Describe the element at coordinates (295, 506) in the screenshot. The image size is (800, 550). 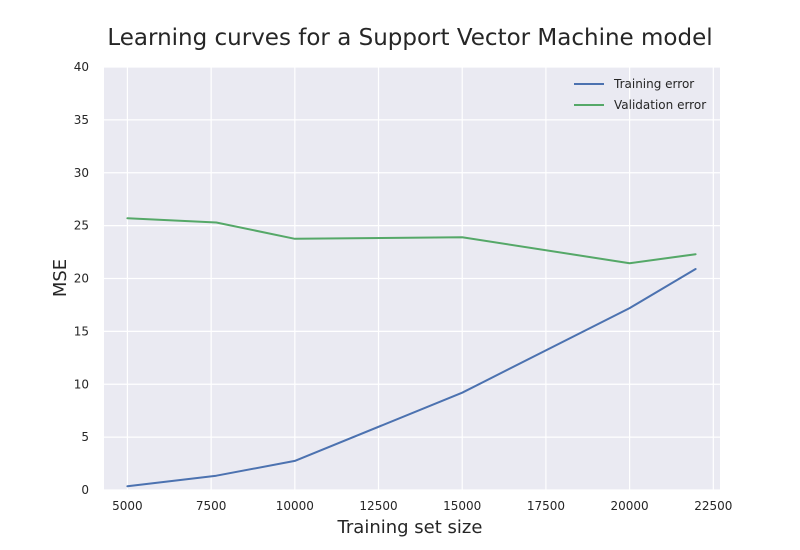
I see `x-tick-label: 10000` at that location.